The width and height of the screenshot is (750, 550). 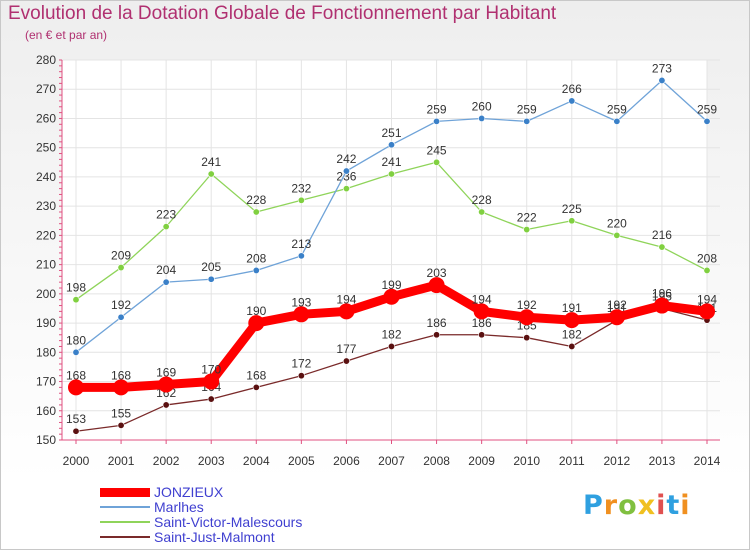 What do you see at coordinates (572, 209) in the screenshot?
I see `data-label: 225` at bounding box center [572, 209].